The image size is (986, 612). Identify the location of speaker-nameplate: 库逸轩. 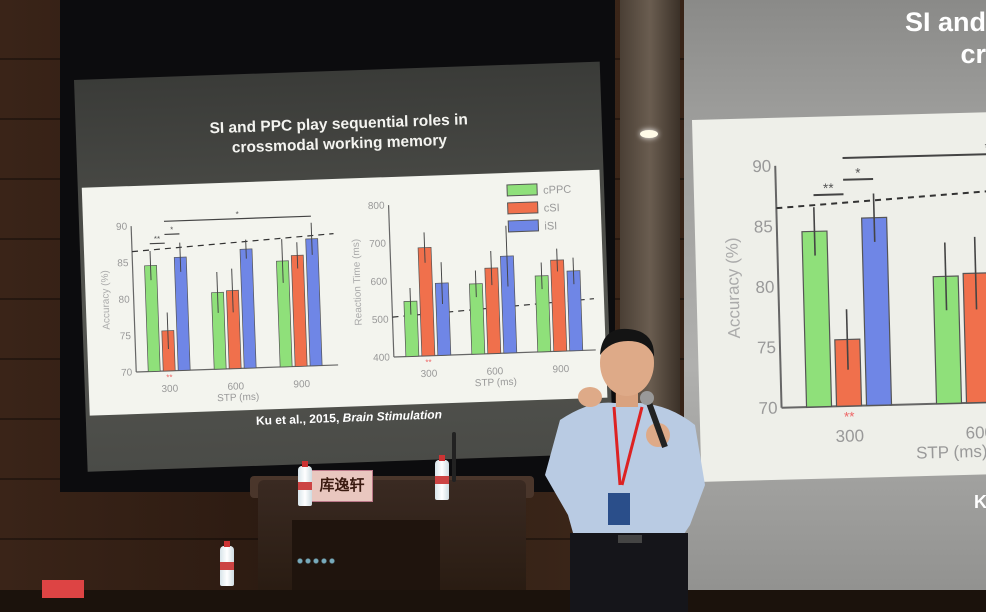
(342, 486).